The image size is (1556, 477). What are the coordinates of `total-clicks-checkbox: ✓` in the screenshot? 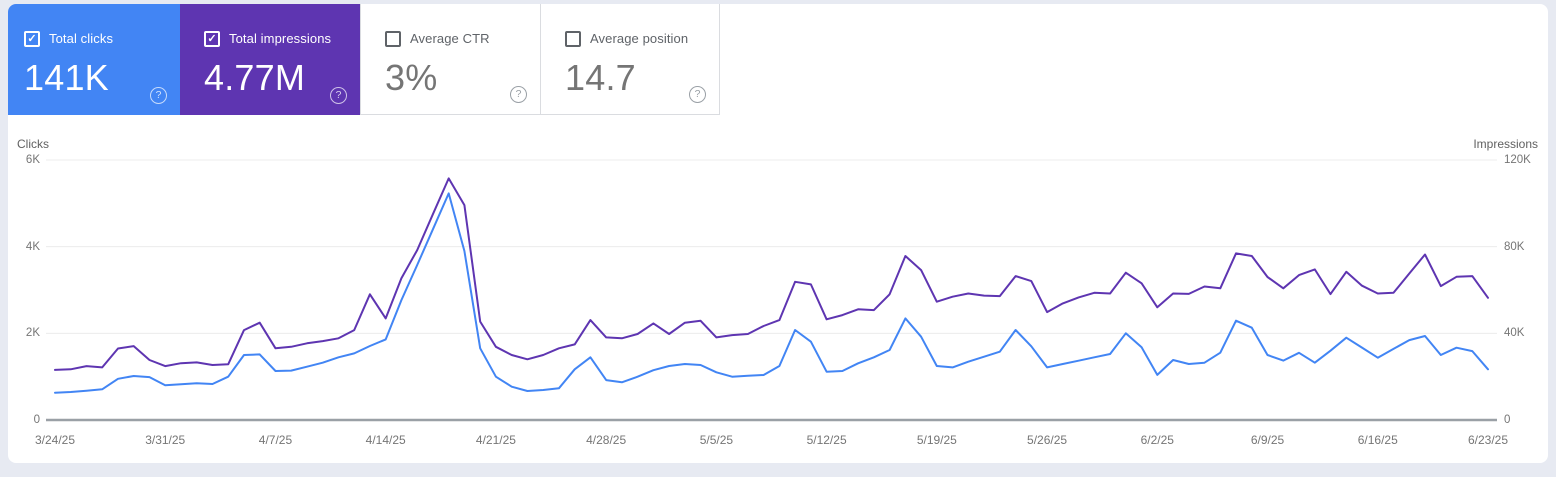 It's located at (32, 38).